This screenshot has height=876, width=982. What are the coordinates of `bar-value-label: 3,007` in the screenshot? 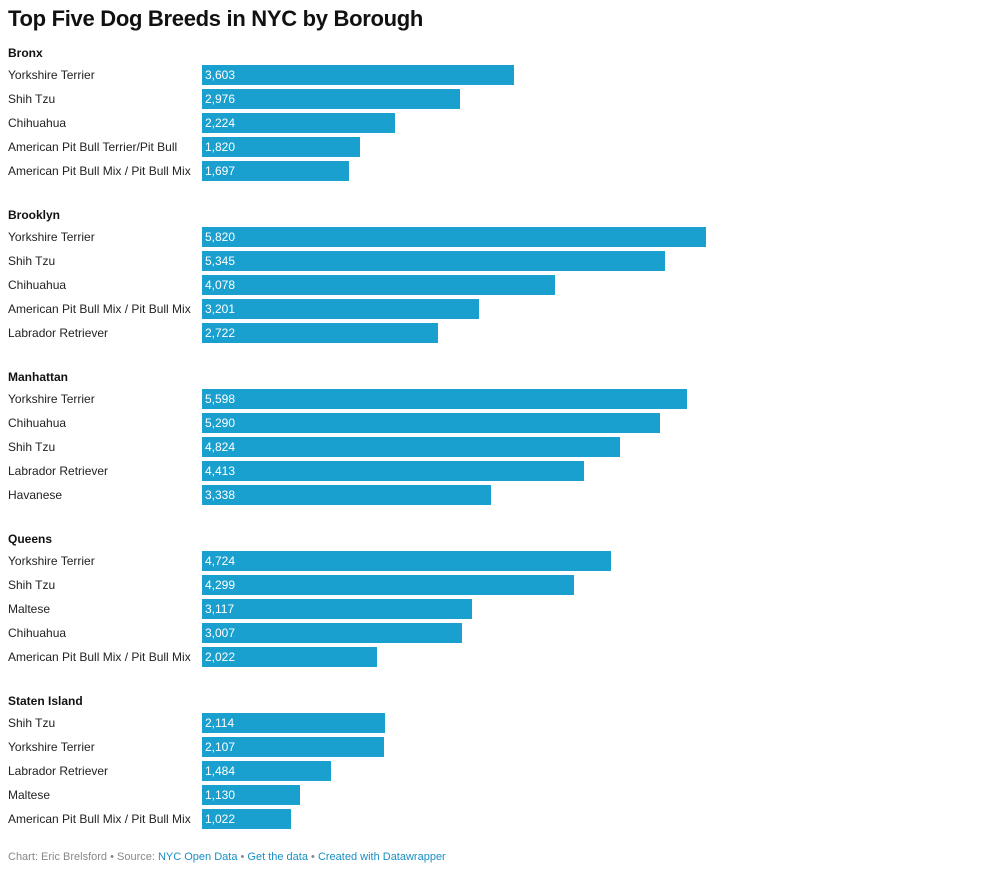 It's located at (220, 633).